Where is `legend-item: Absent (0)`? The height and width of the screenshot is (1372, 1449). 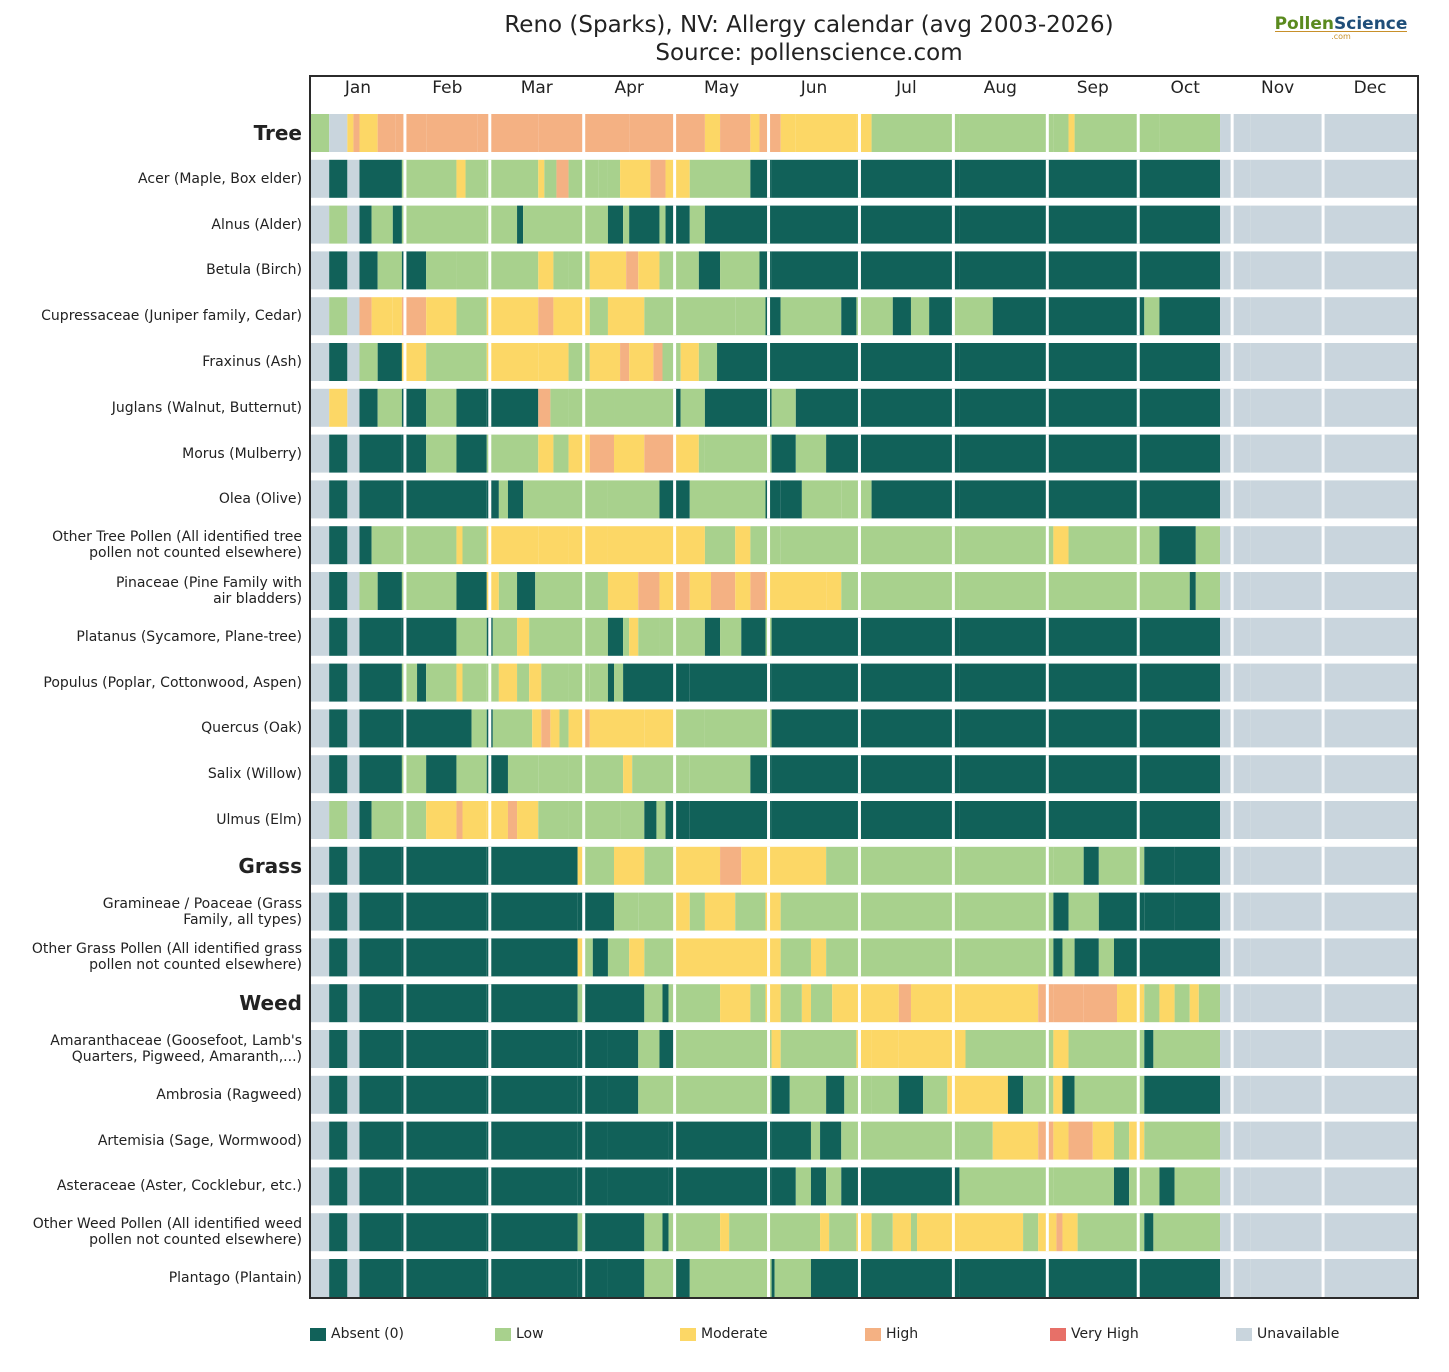
legend-item: Absent (0) is located at coordinates (357, 1334).